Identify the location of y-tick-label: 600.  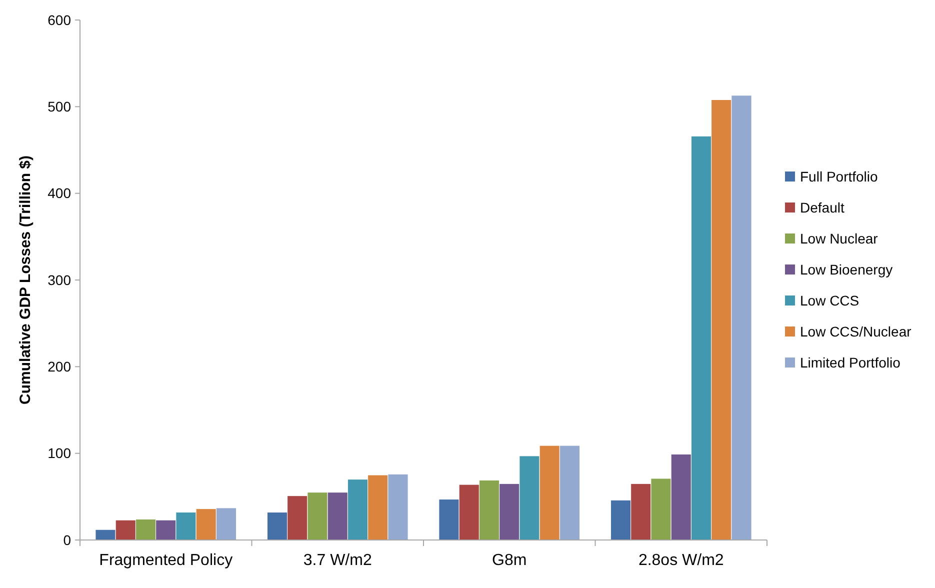
(60, 20).